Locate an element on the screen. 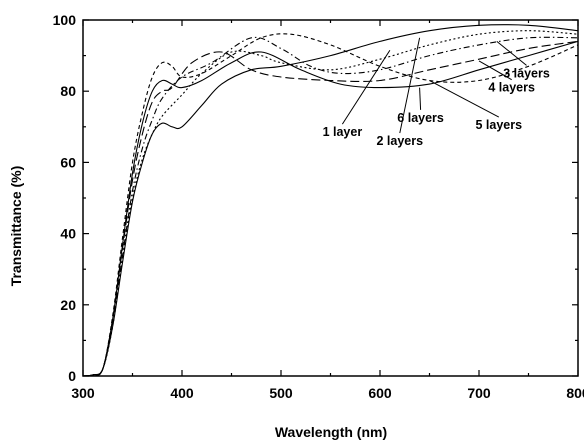 The image size is (584, 444). leader-line-3-layers is located at coordinates (511, 53).